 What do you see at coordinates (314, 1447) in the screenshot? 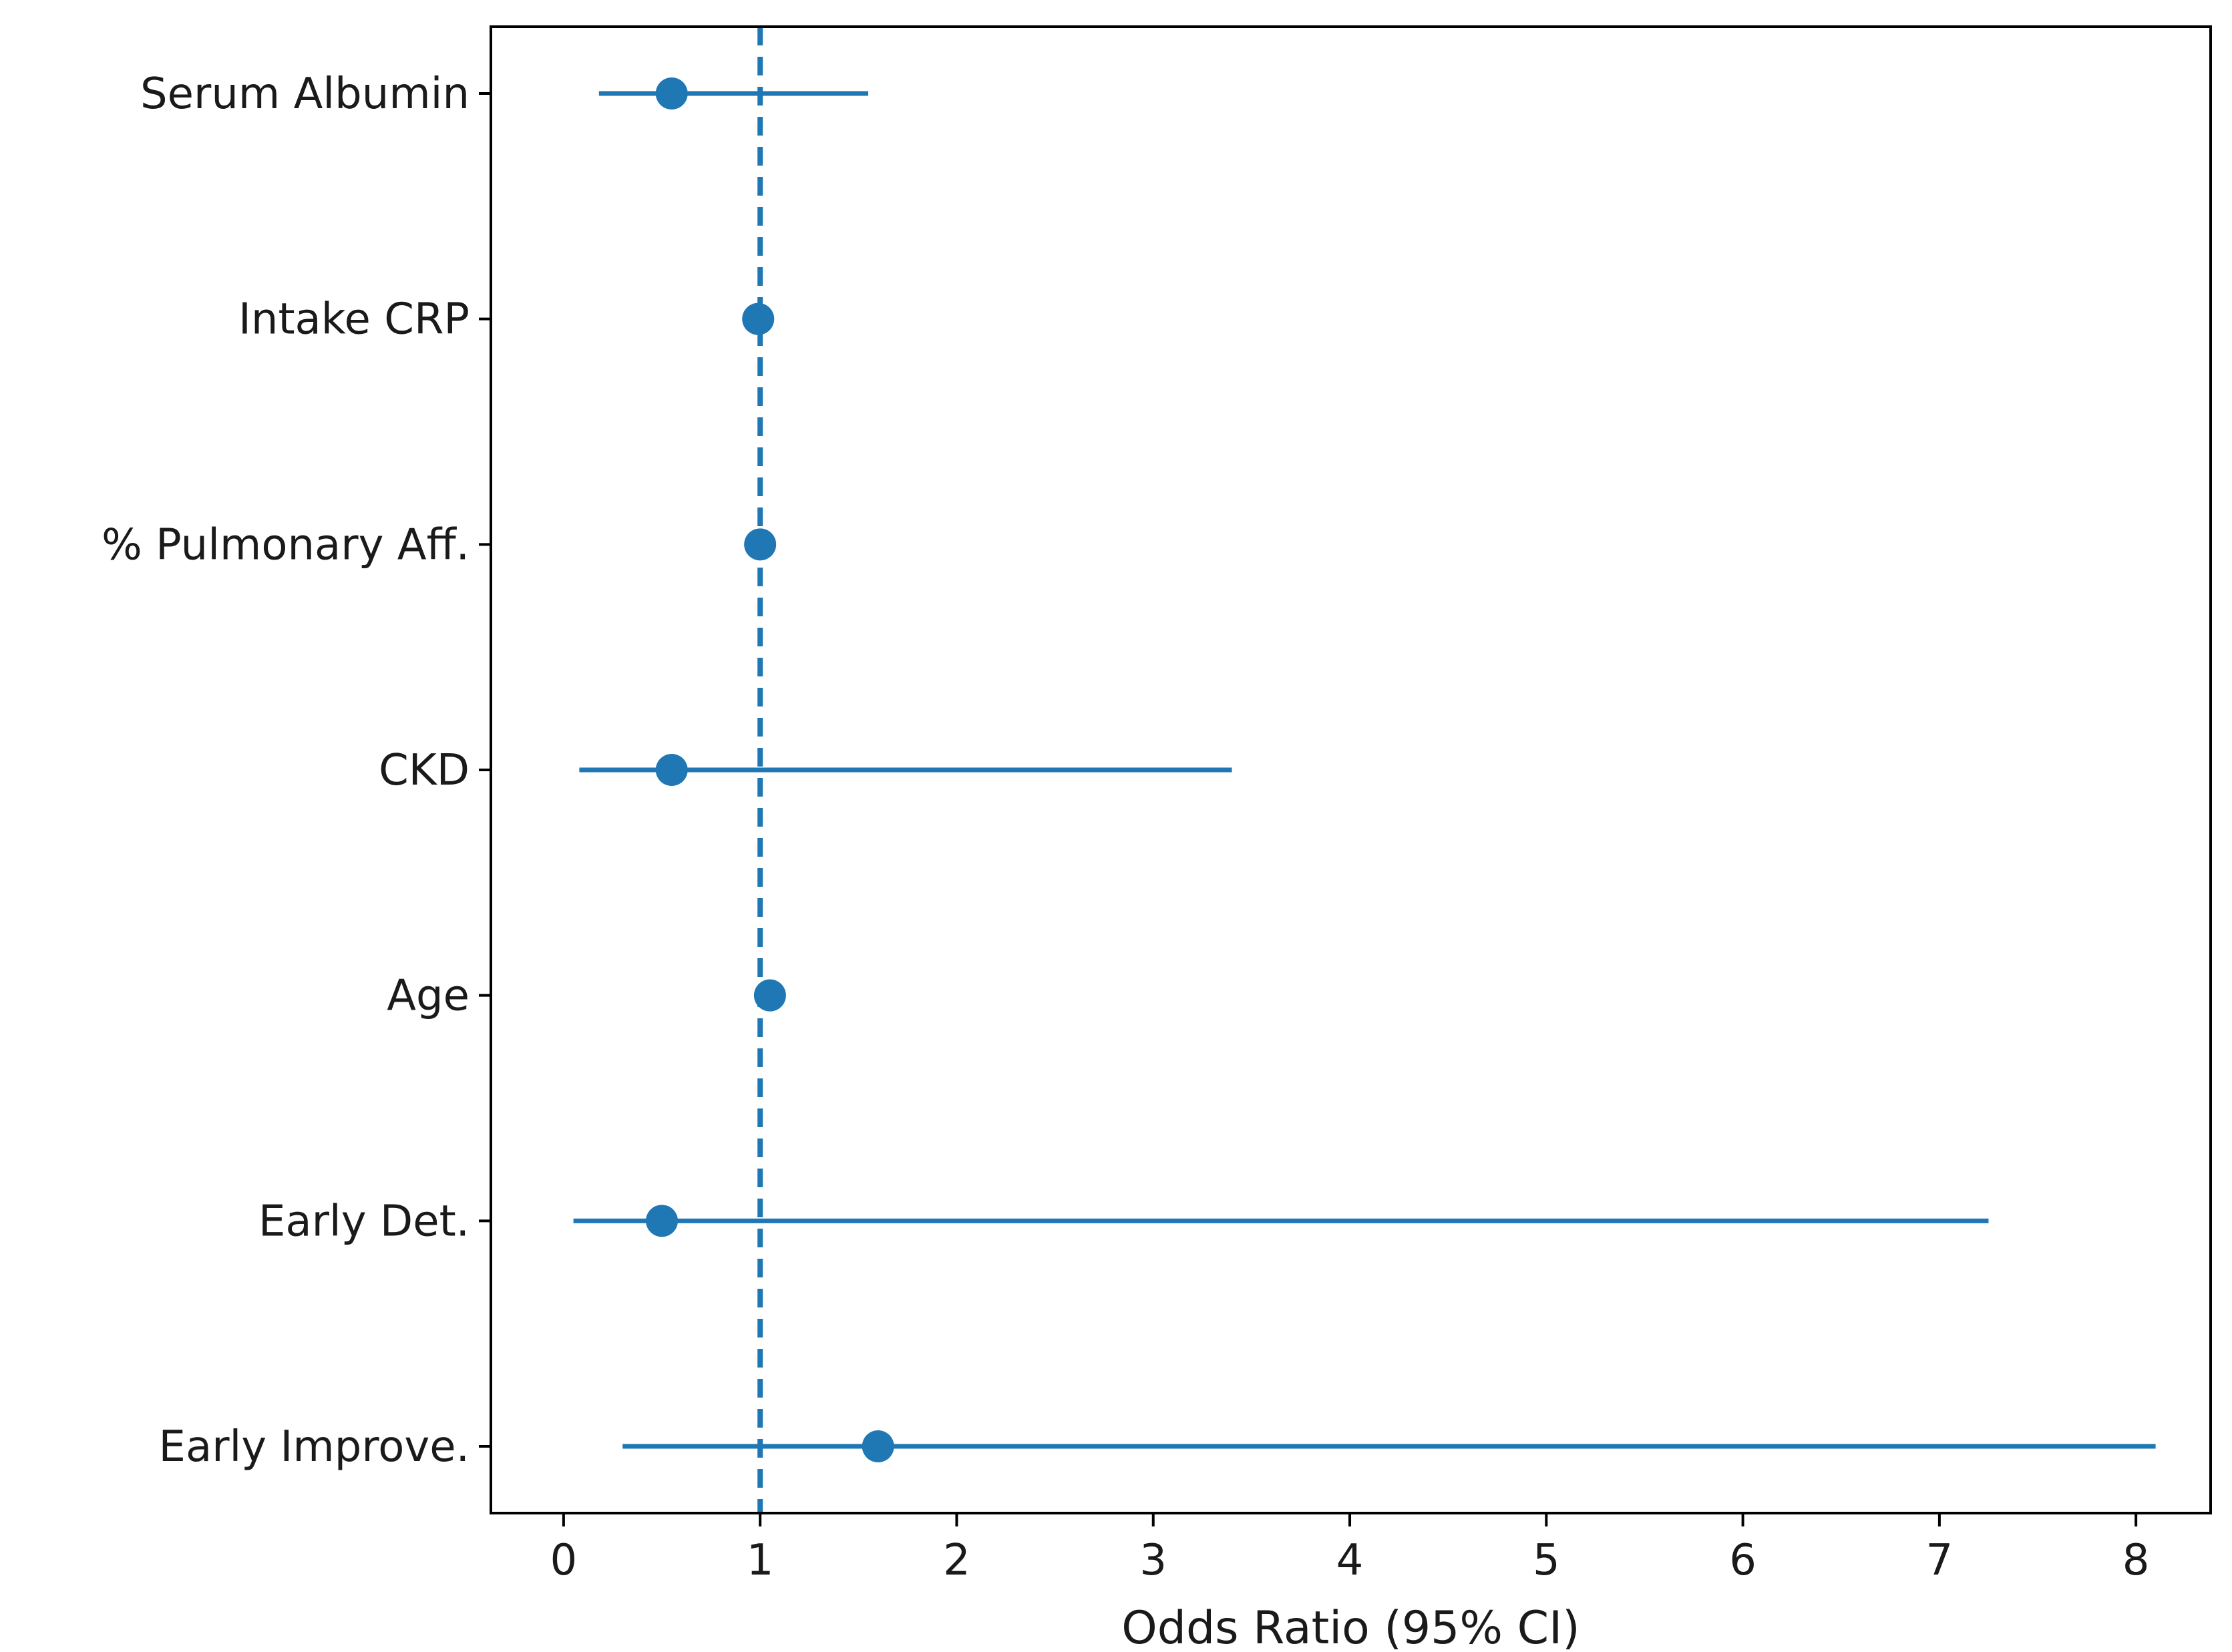
I see `y-tick-label: Early Improve.` at bounding box center [314, 1447].